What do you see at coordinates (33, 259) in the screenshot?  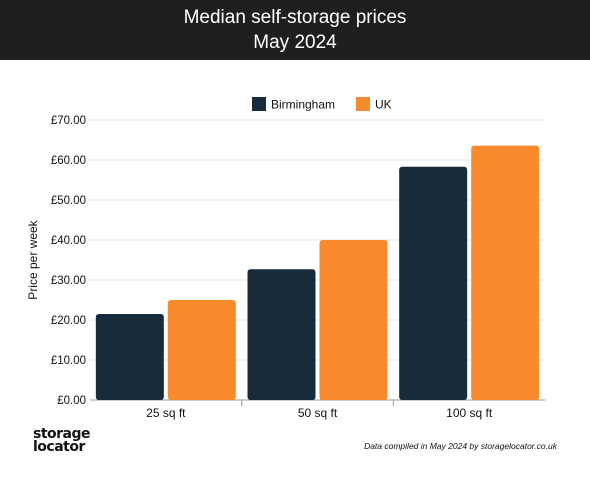 I see `y-axis-label: Price per week` at bounding box center [33, 259].